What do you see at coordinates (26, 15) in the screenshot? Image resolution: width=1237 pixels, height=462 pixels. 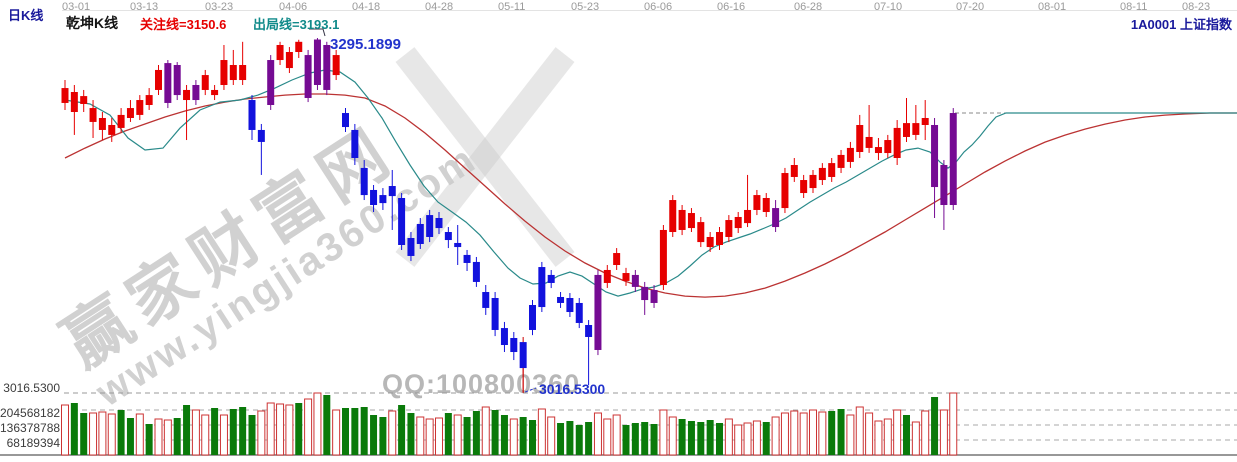 I see `period-label: 日K线` at bounding box center [26, 15].